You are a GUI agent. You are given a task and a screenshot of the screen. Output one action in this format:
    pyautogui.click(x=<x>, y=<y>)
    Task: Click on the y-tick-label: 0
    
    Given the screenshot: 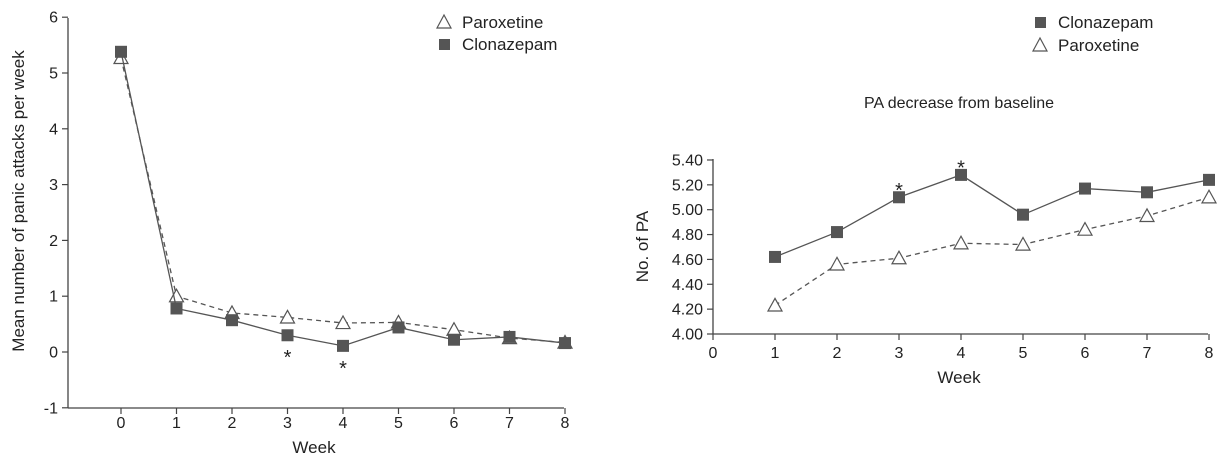 What is the action you would take?
    pyautogui.click(x=53, y=353)
    